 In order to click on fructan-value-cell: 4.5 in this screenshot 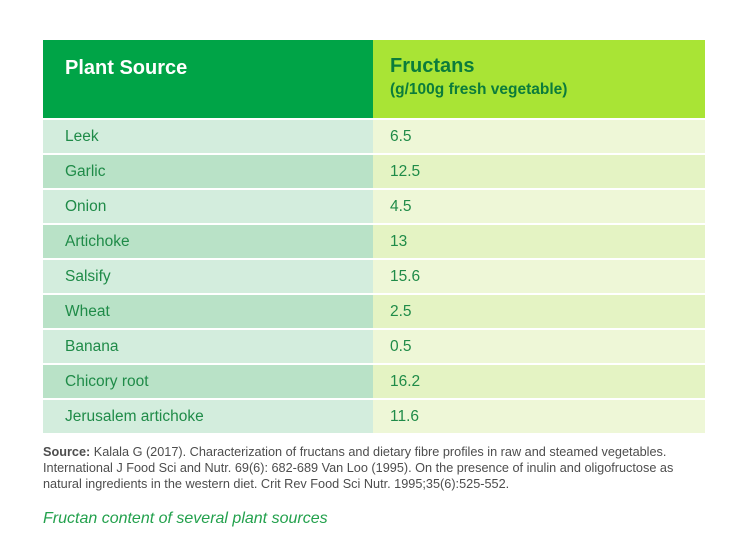, I will do `click(539, 206)`.